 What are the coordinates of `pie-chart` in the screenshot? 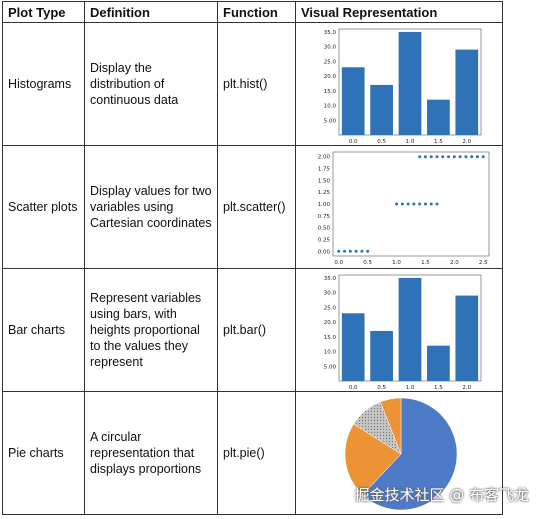 It's located at (401, 454).